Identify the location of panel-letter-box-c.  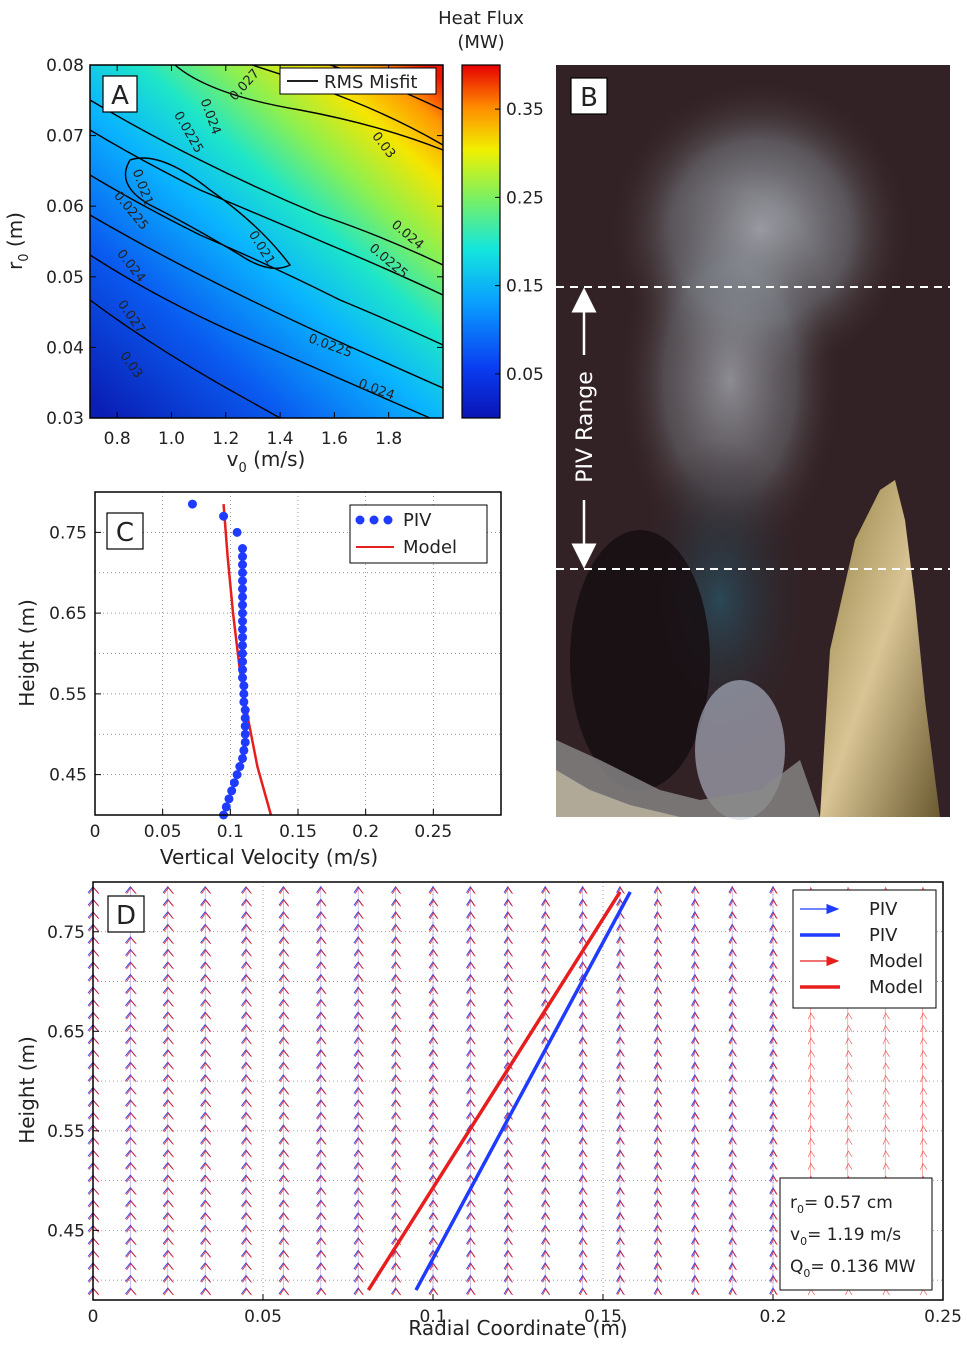
(125, 531).